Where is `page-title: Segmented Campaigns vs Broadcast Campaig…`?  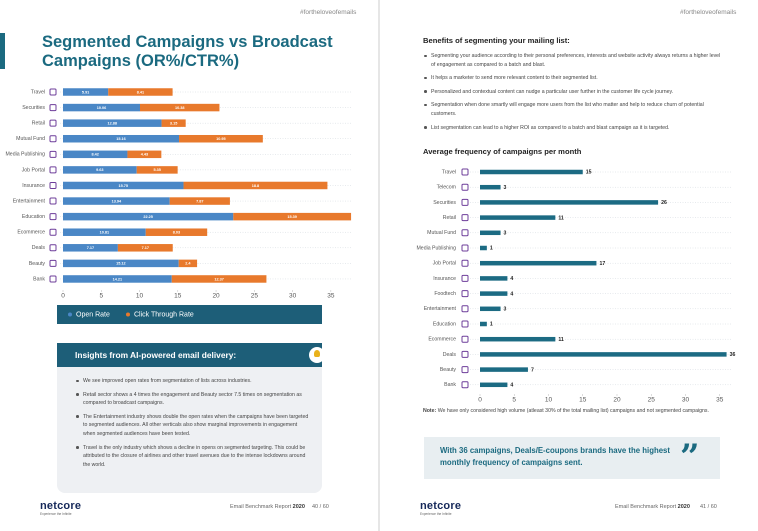
page-title: Segmented Campaigns vs Broadcast Campaig… is located at coordinates (187, 51).